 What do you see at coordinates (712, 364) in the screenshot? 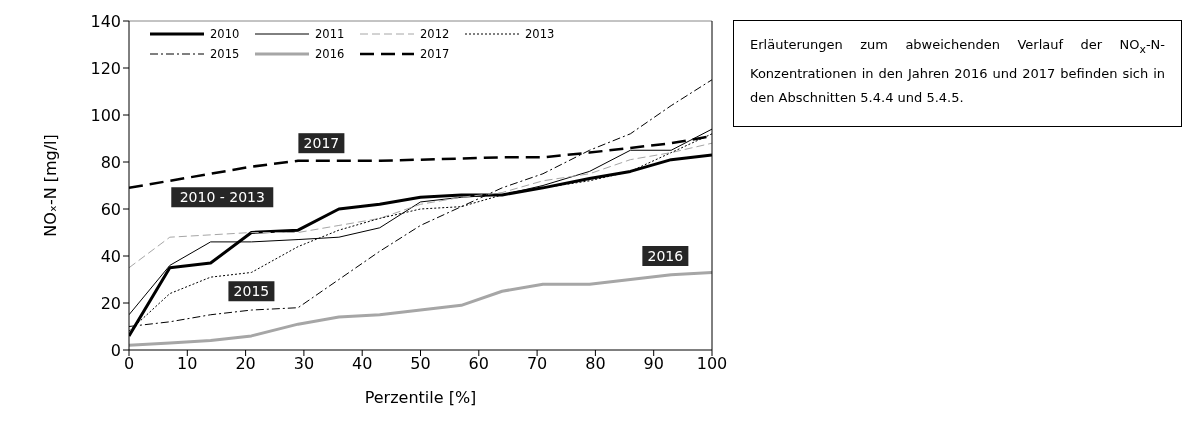
I see `x-tick-label: 100` at bounding box center [712, 364].